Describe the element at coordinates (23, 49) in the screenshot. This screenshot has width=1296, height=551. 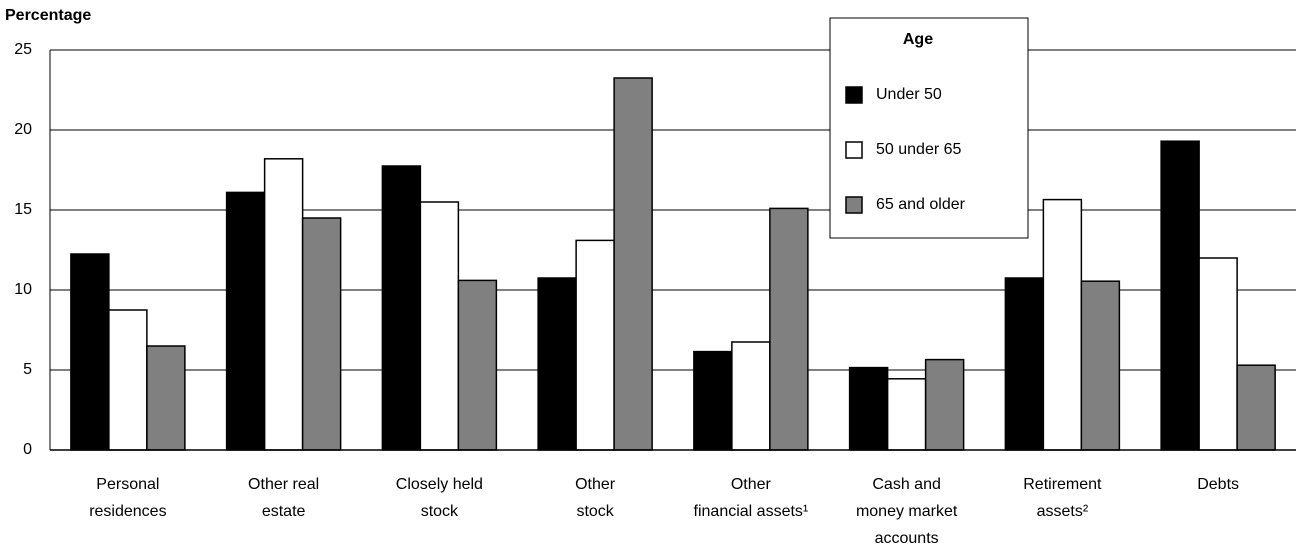
I see `y-tick-label: 25` at that location.